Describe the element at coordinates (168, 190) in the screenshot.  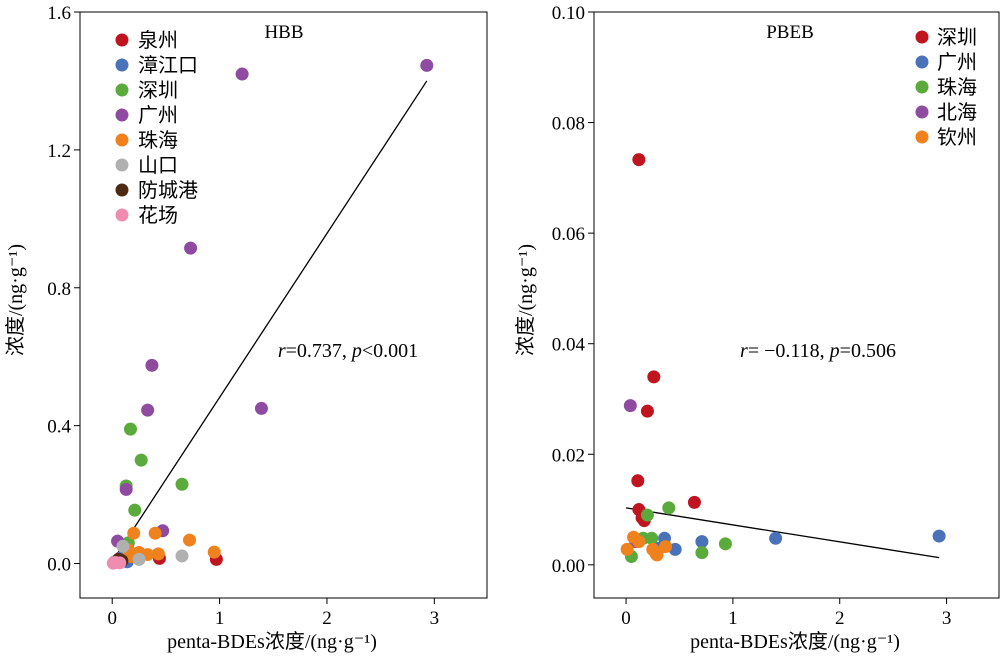
I see `legend-label: 防城港` at that location.